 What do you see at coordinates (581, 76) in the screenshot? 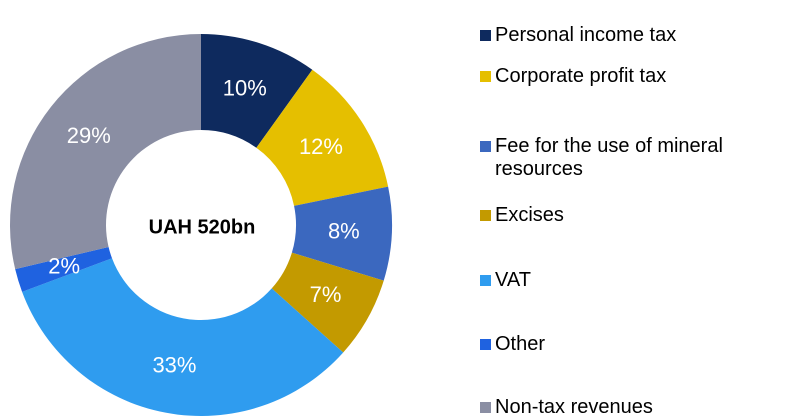
I see `legend-label: Corporate profit tax` at bounding box center [581, 76].